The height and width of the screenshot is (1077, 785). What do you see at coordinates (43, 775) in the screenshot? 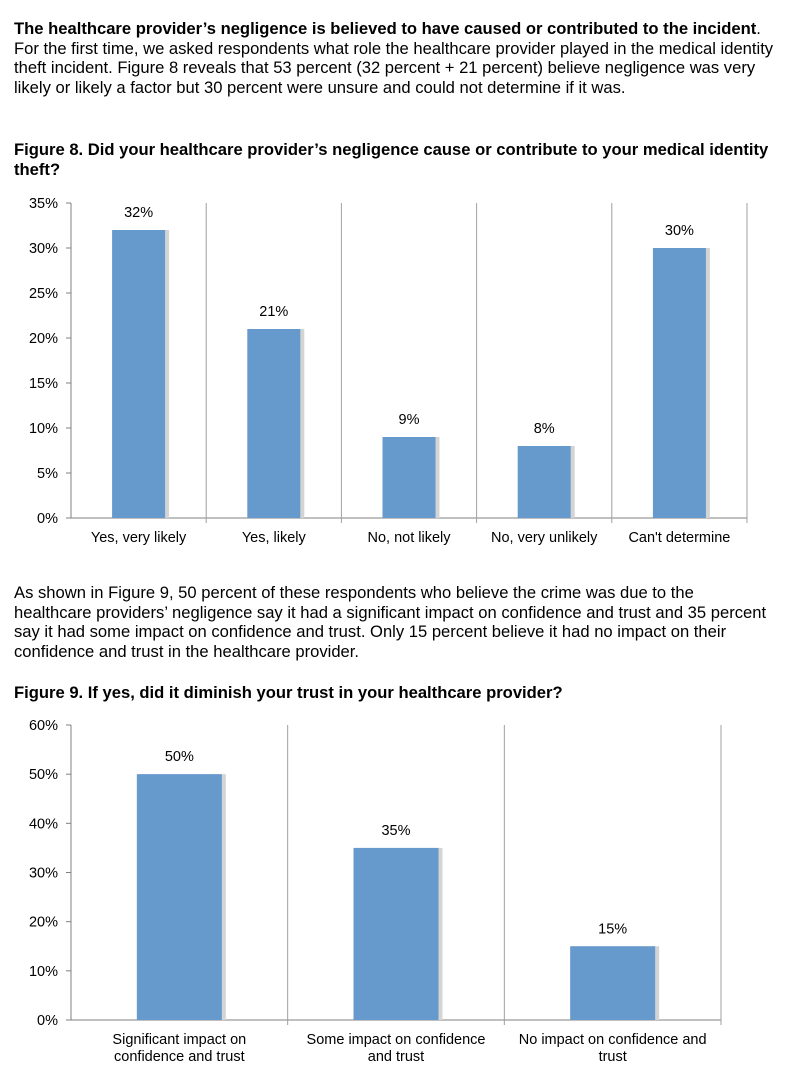
I see `fig9-y-tick-label: 50%` at bounding box center [43, 775].